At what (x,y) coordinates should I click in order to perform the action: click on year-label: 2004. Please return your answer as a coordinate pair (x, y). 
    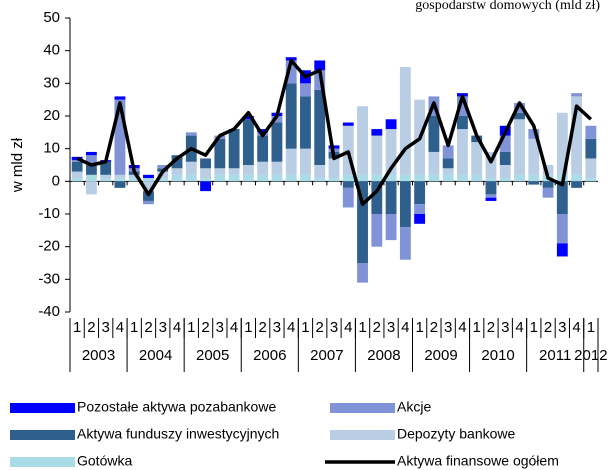
    Looking at the image, I should click on (155, 355).